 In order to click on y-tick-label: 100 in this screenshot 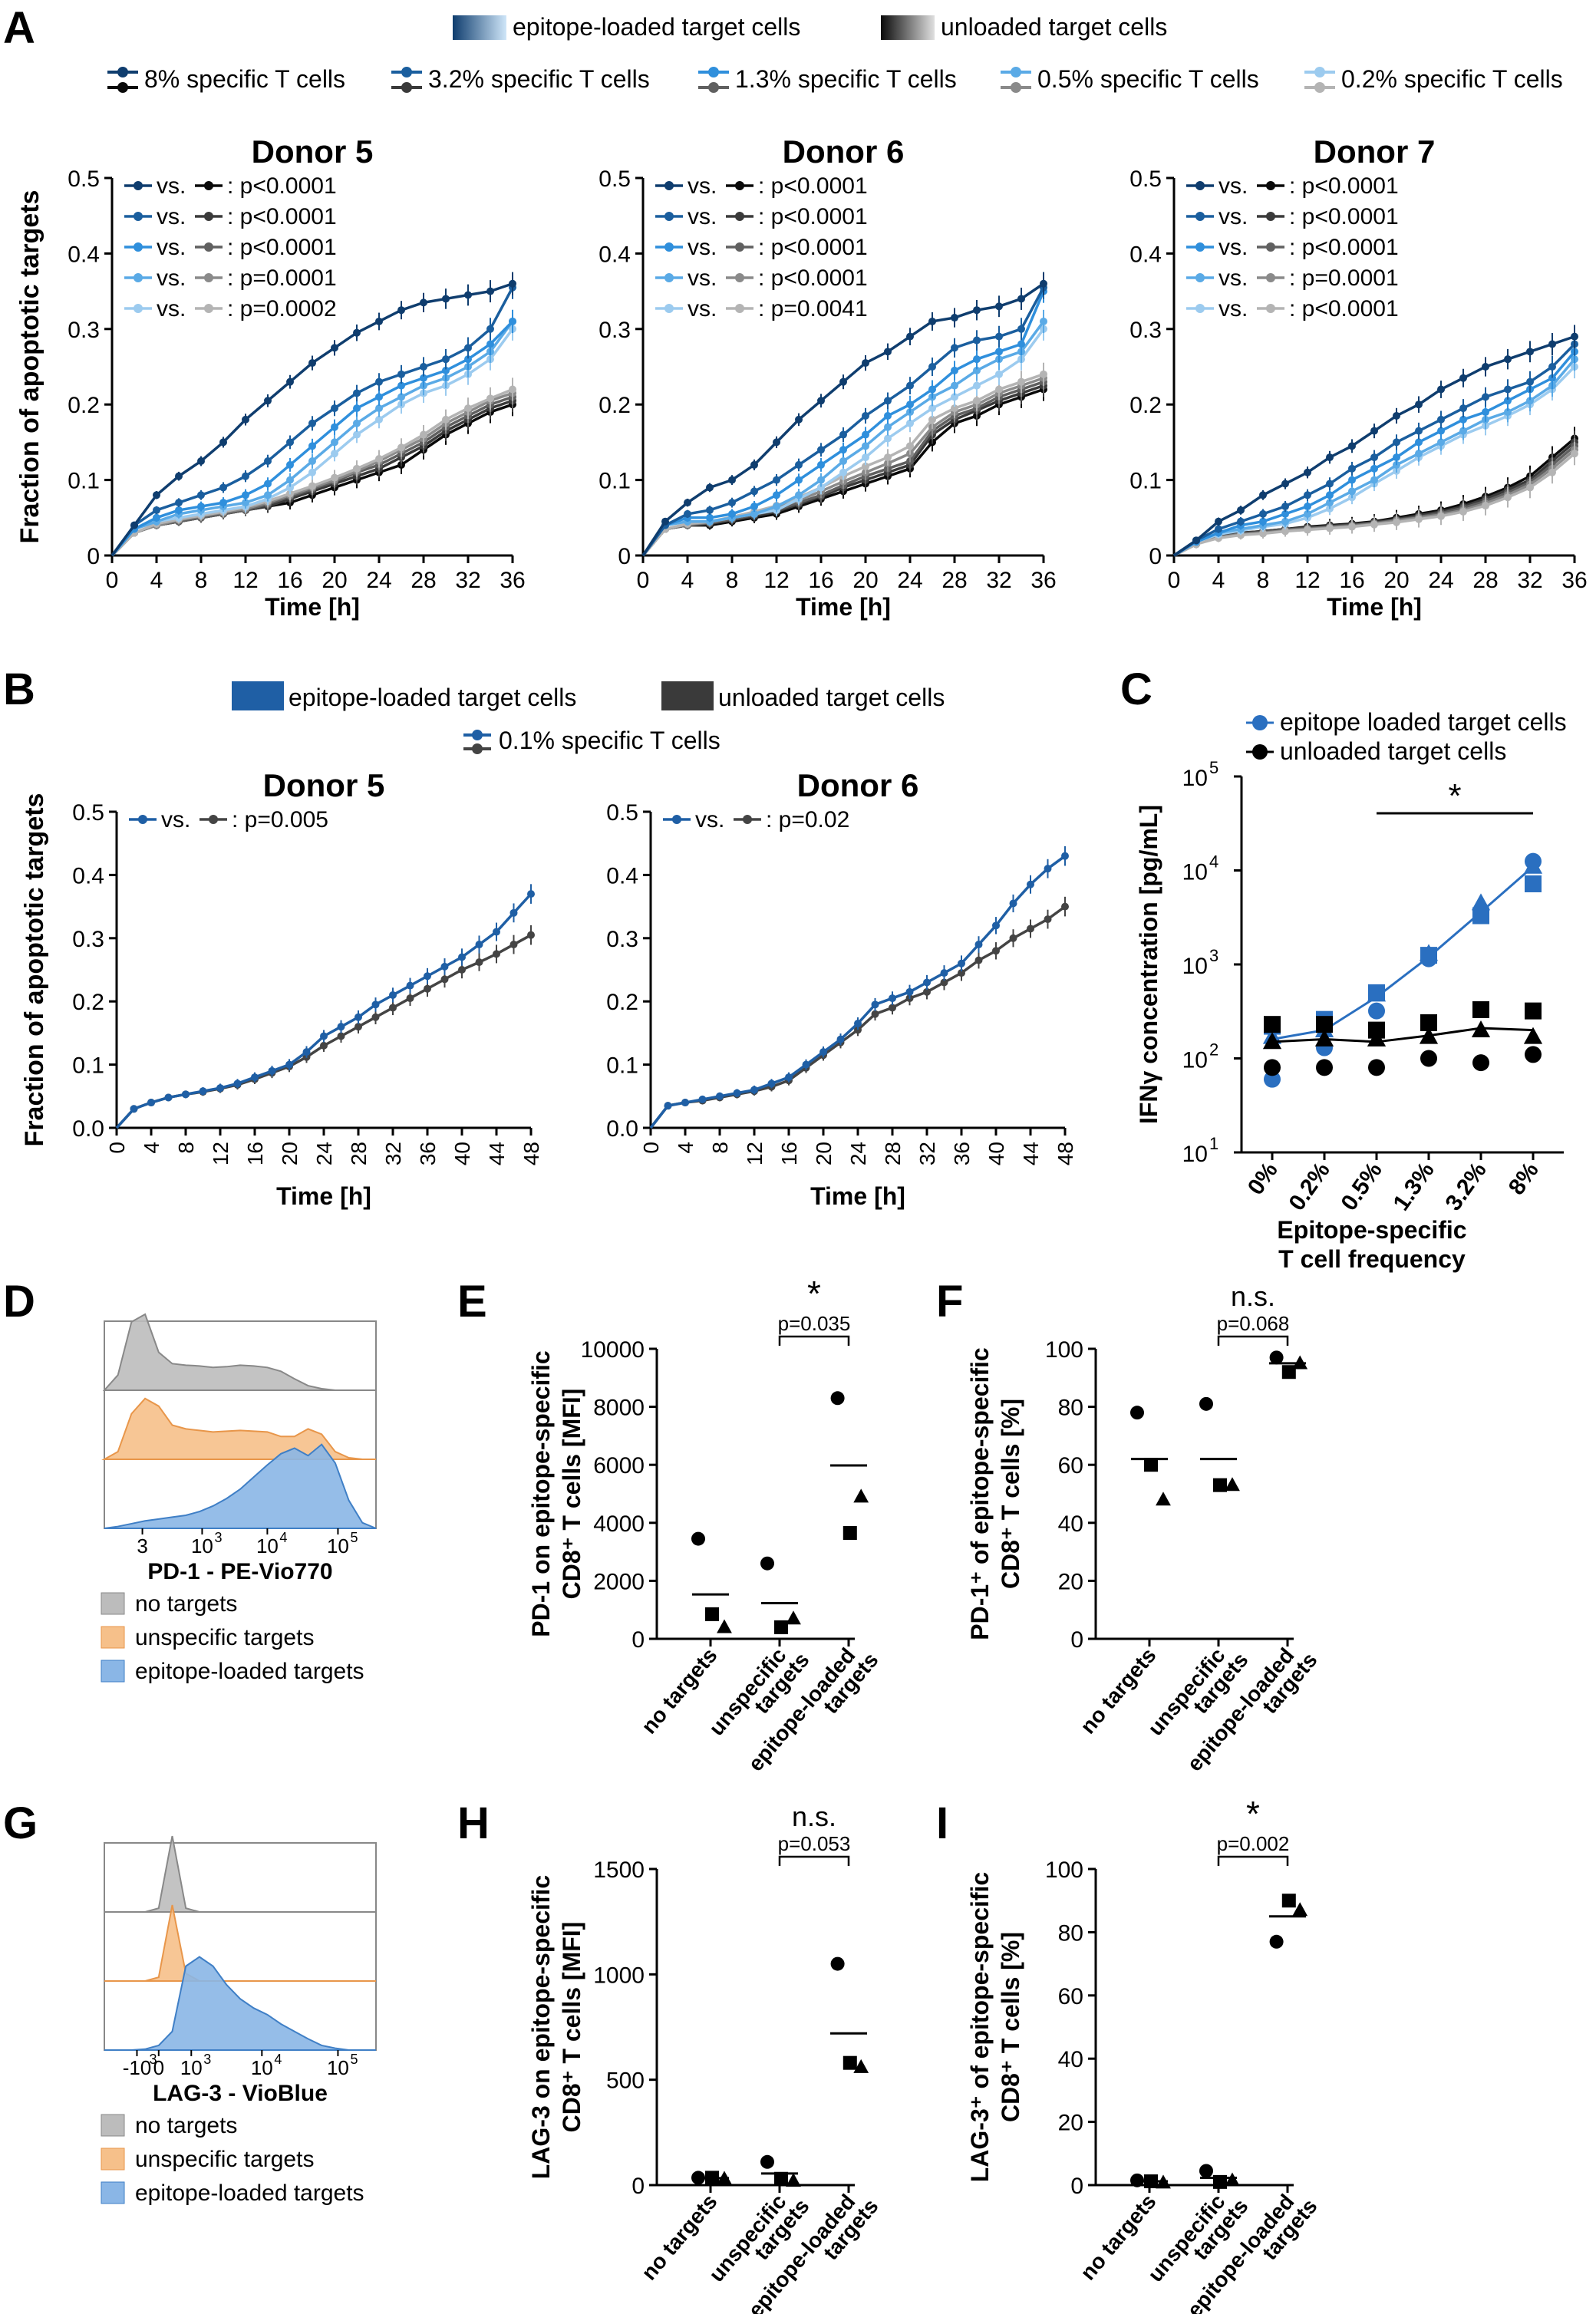, I will do `click(1064, 1350)`.